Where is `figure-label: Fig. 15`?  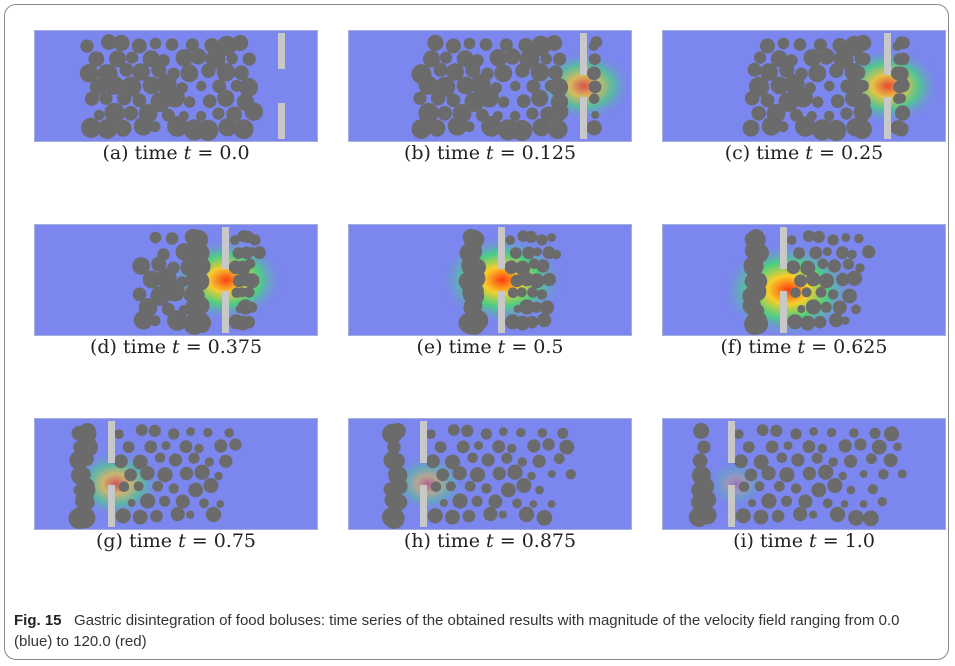 figure-label: Fig. 15 is located at coordinates (38, 620).